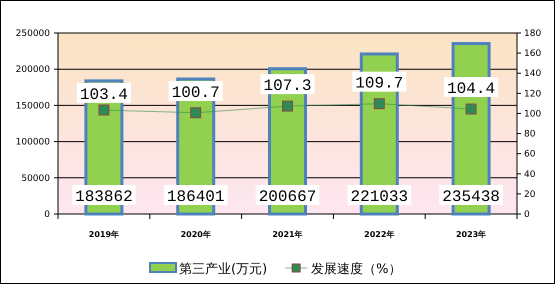 The width and height of the screenshot is (555, 284). What do you see at coordinates (356, 269) in the screenshot?
I see `legend-label: 发展速度（%）` at bounding box center [356, 269].